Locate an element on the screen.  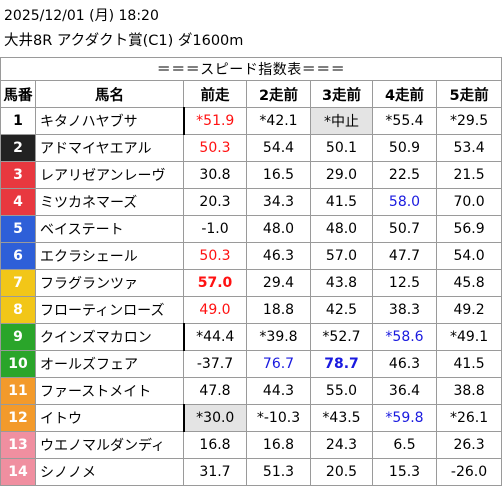
table-row: 8 フローティンローズ 49.0 18.8 42.5 38.3 49.2 is located at coordinates (251, 310).